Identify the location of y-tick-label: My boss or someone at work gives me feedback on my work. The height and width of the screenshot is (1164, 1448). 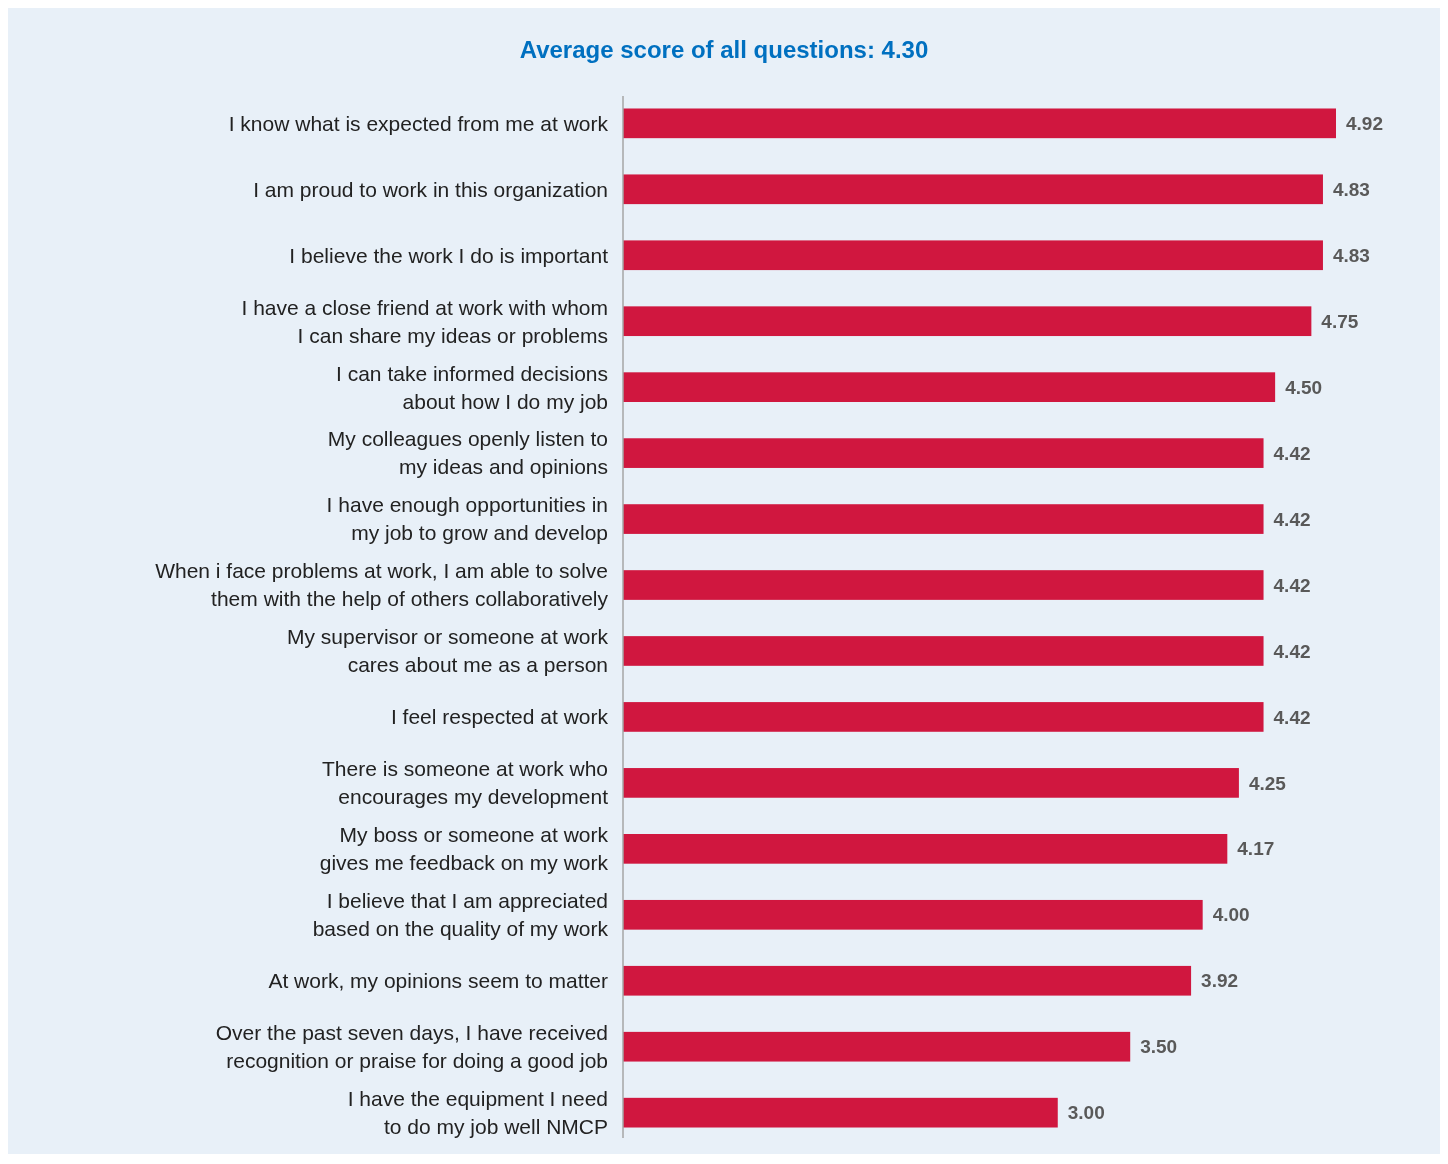
(464, 849).